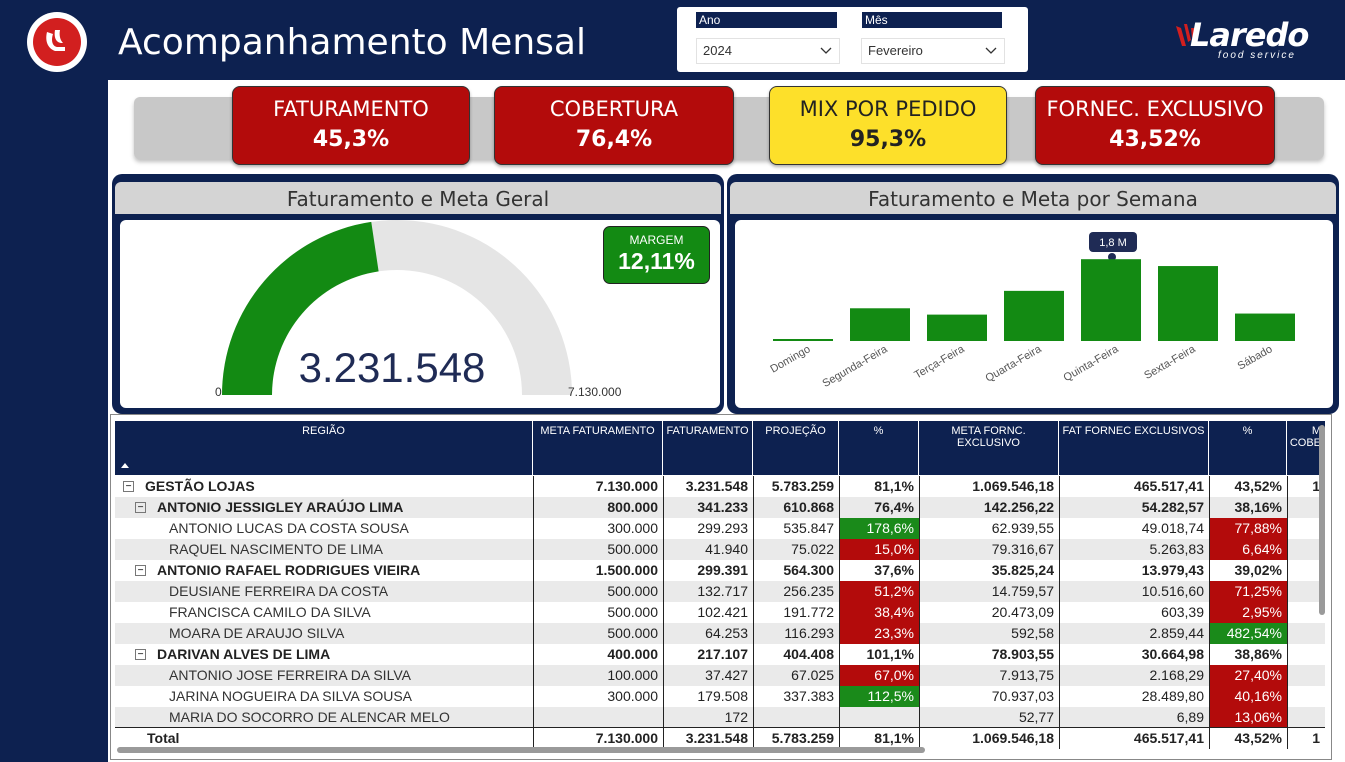 This screenshot has height=762, width=1345. What do you see at coordinates (796, 448) in the screenshot?
I see `column-header: PROJEÇÃO` at bounding box center [796, 448].